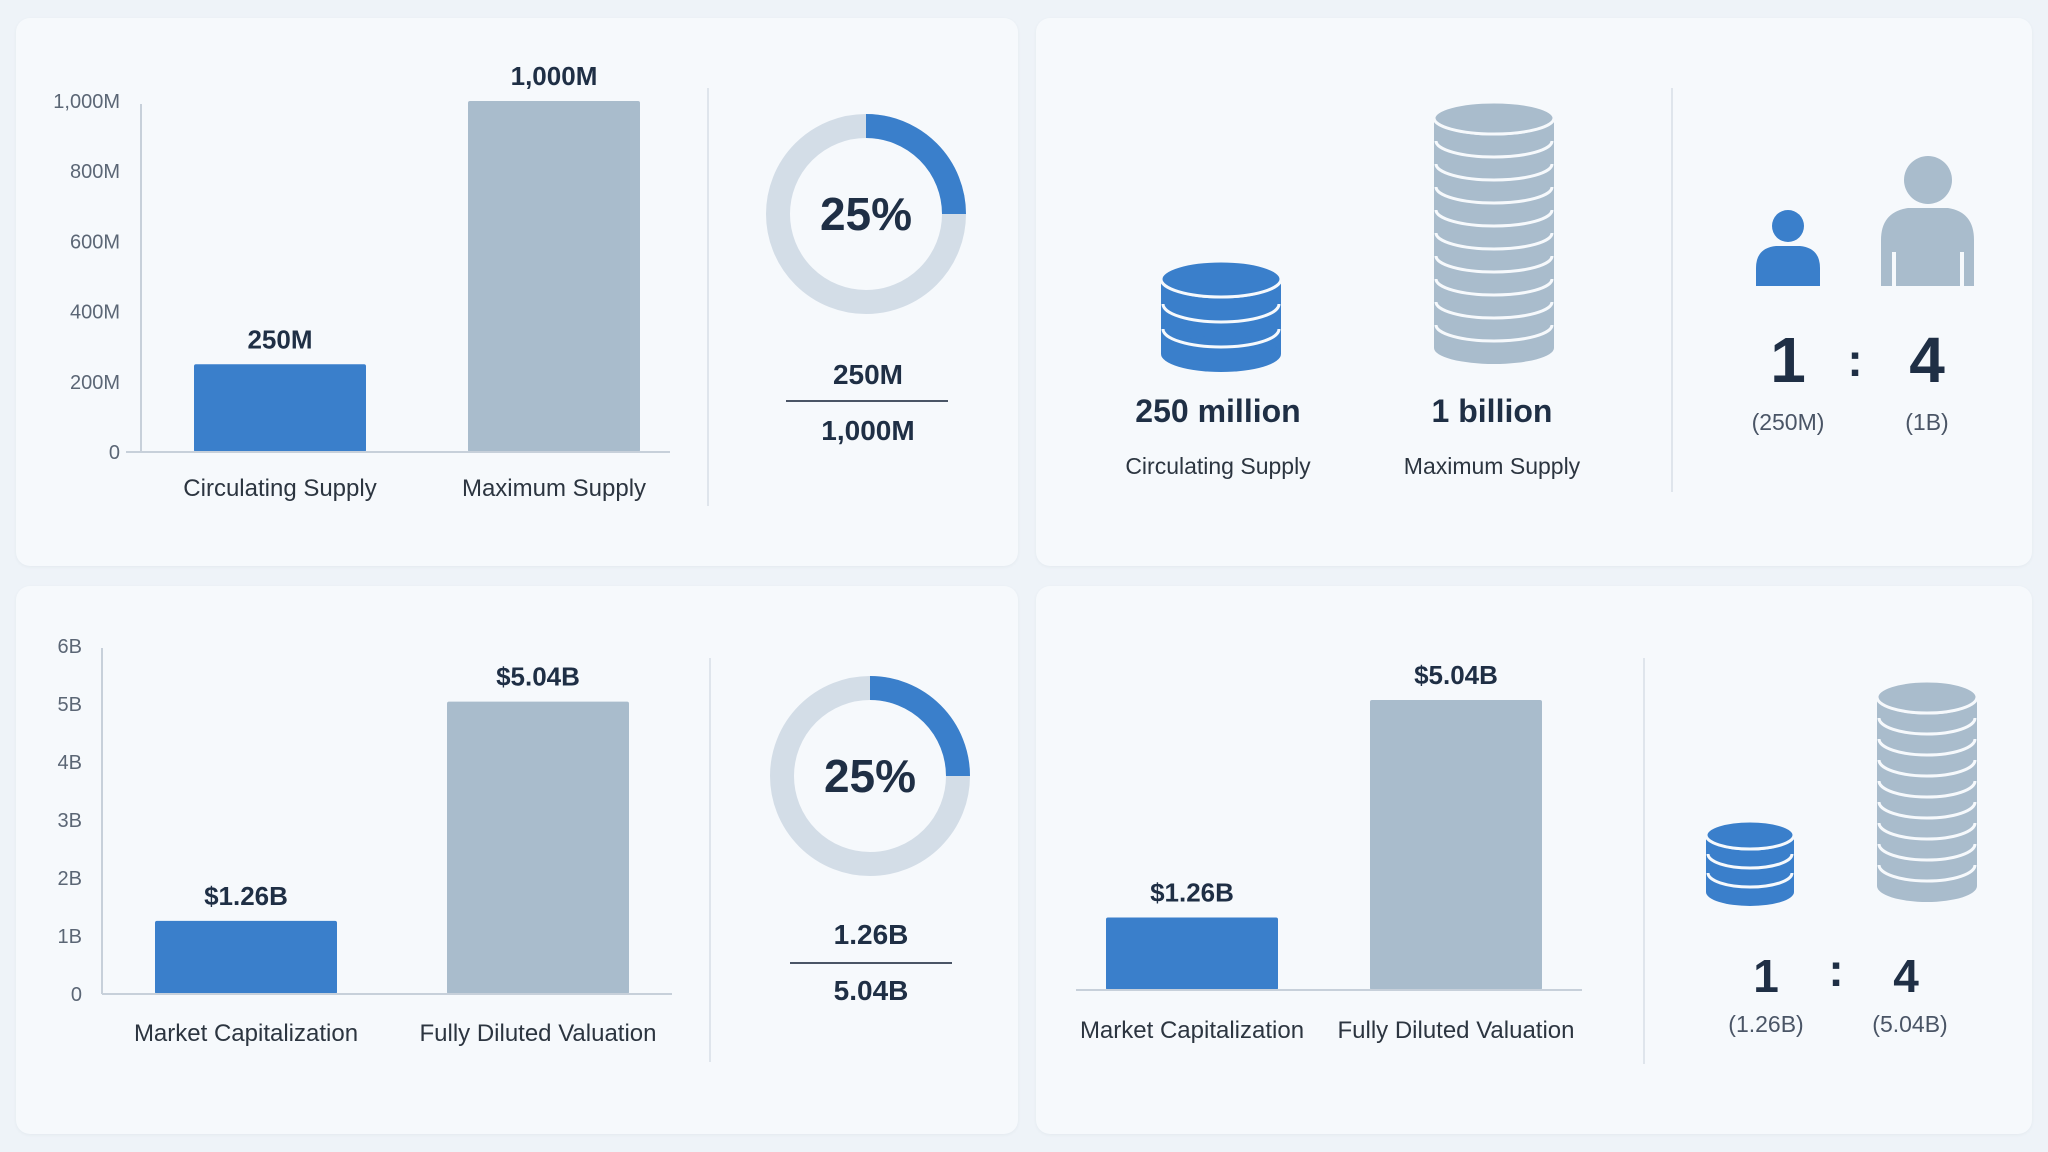  What do you see at coordinates (871, 934) in the screenshot?
I see `fraction-numerator: 1.26B` at bounding box center [871, 934].